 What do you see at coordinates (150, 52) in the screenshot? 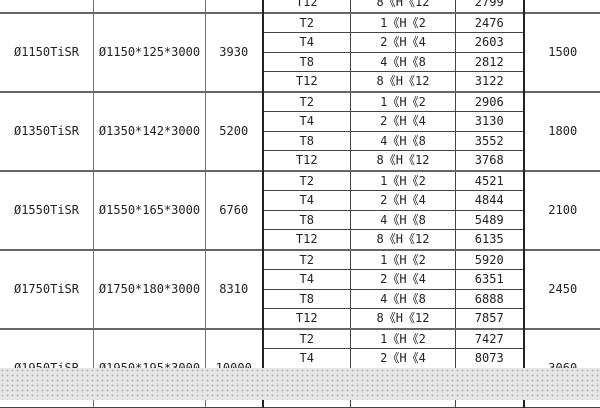
I see `spec-cell: Ø1150*125*3000` at bounding box center [150, 52].